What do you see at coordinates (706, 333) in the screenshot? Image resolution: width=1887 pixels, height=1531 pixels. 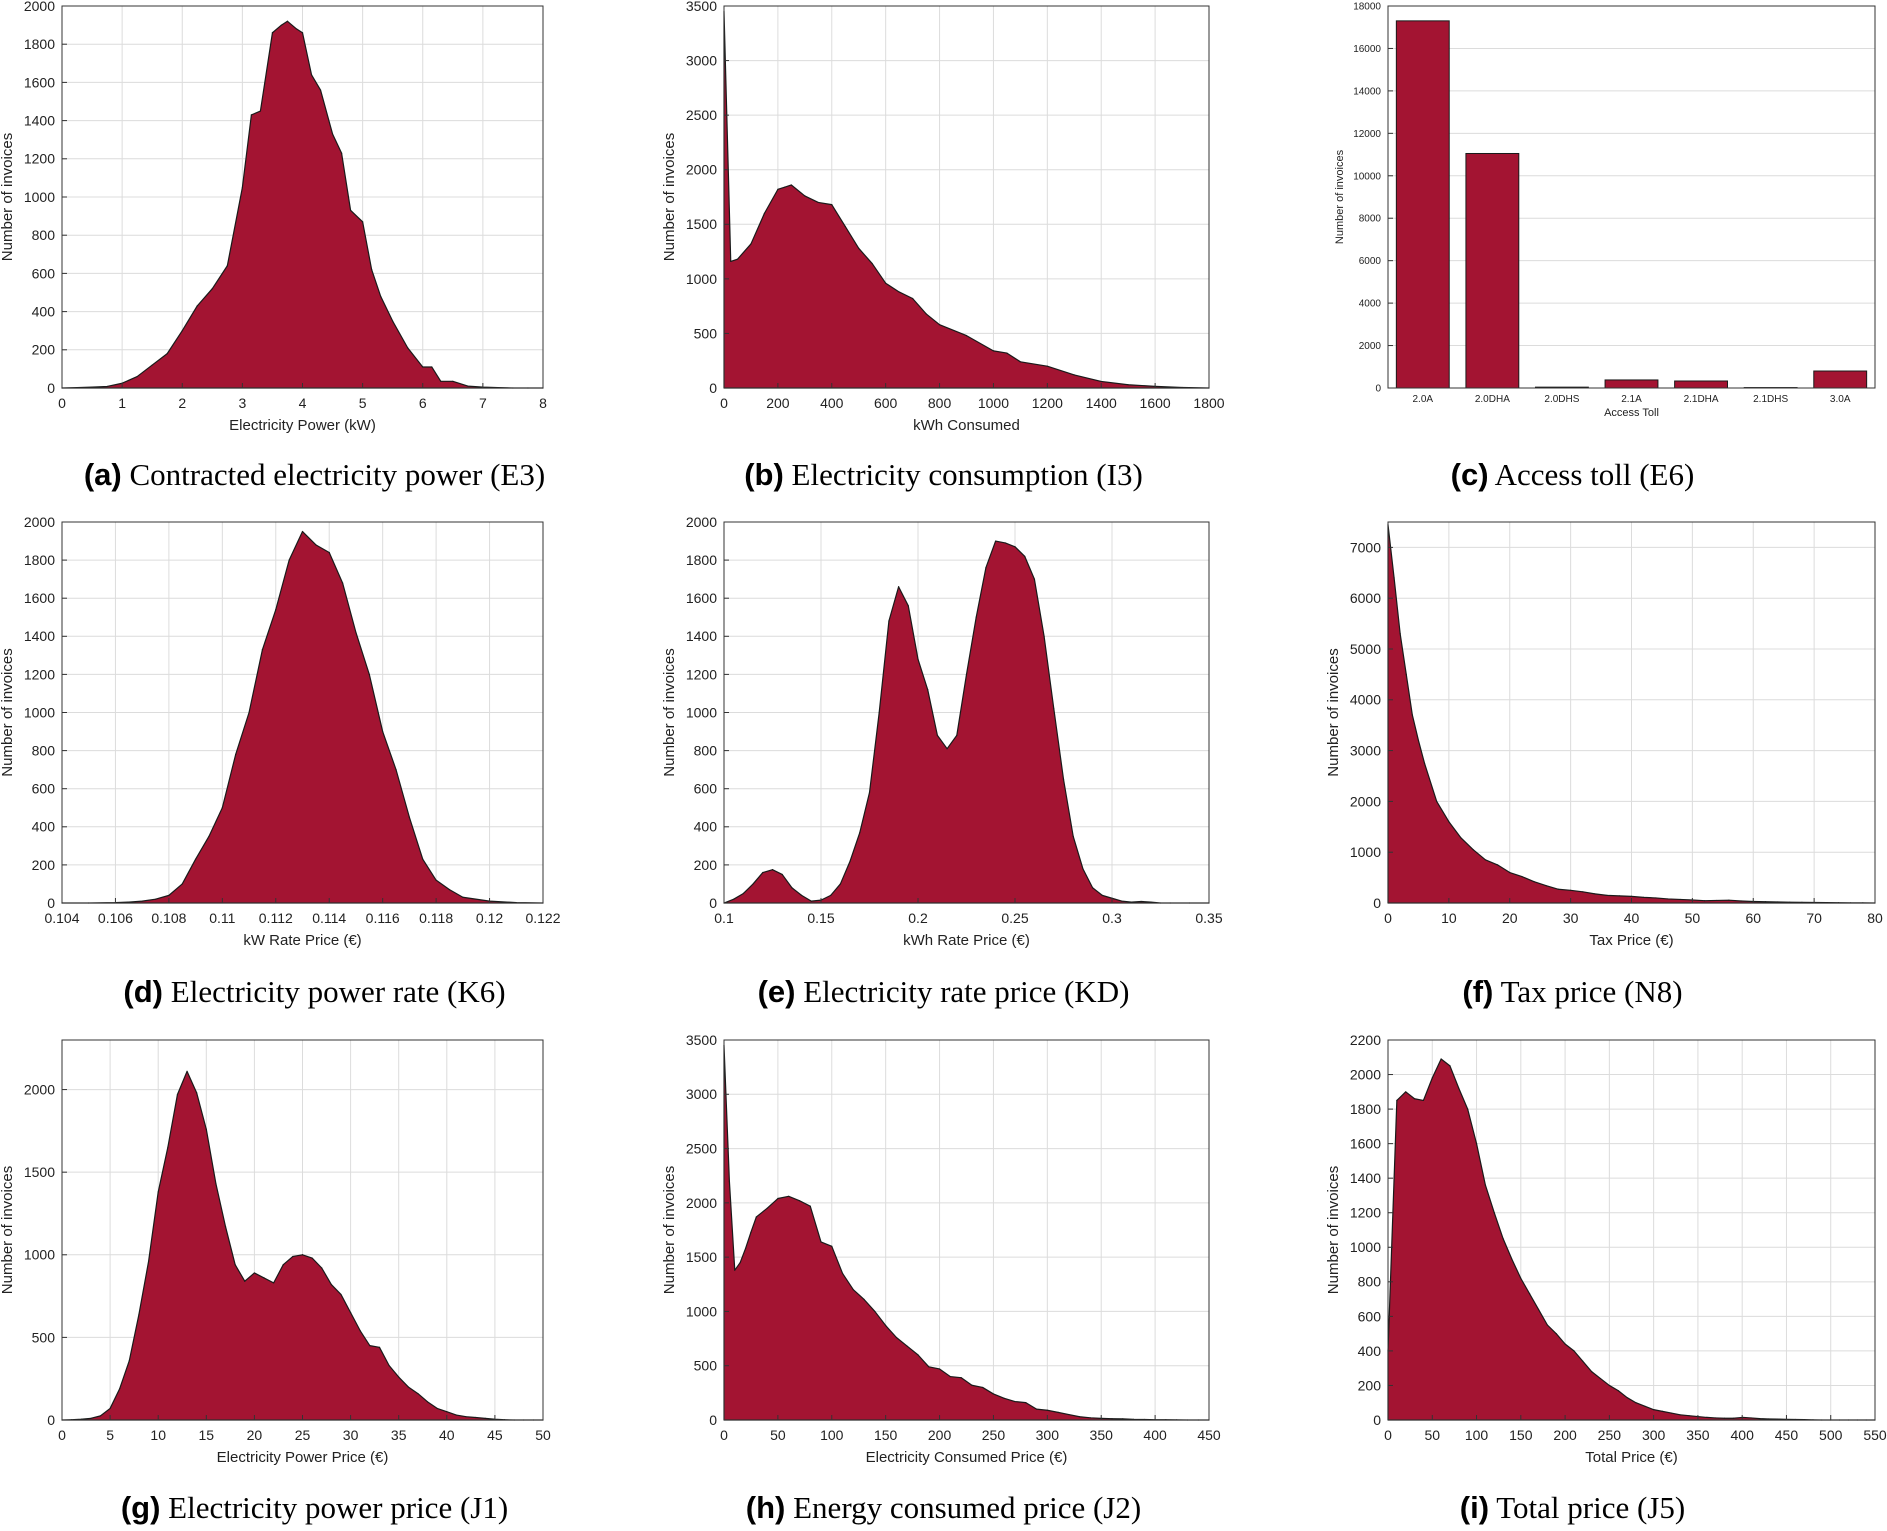 I see `y-tick-label: 500` at bounding box center [706, 333].